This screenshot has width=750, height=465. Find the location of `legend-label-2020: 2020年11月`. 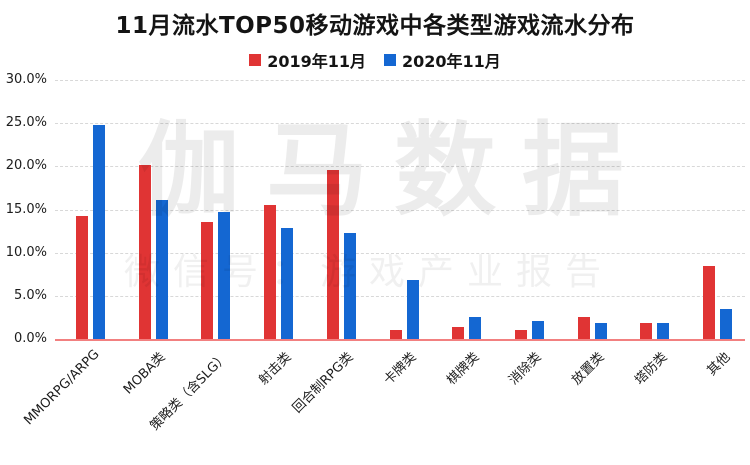

legend-label-2020: 2020年11月 is located at coordinates (451, 61).